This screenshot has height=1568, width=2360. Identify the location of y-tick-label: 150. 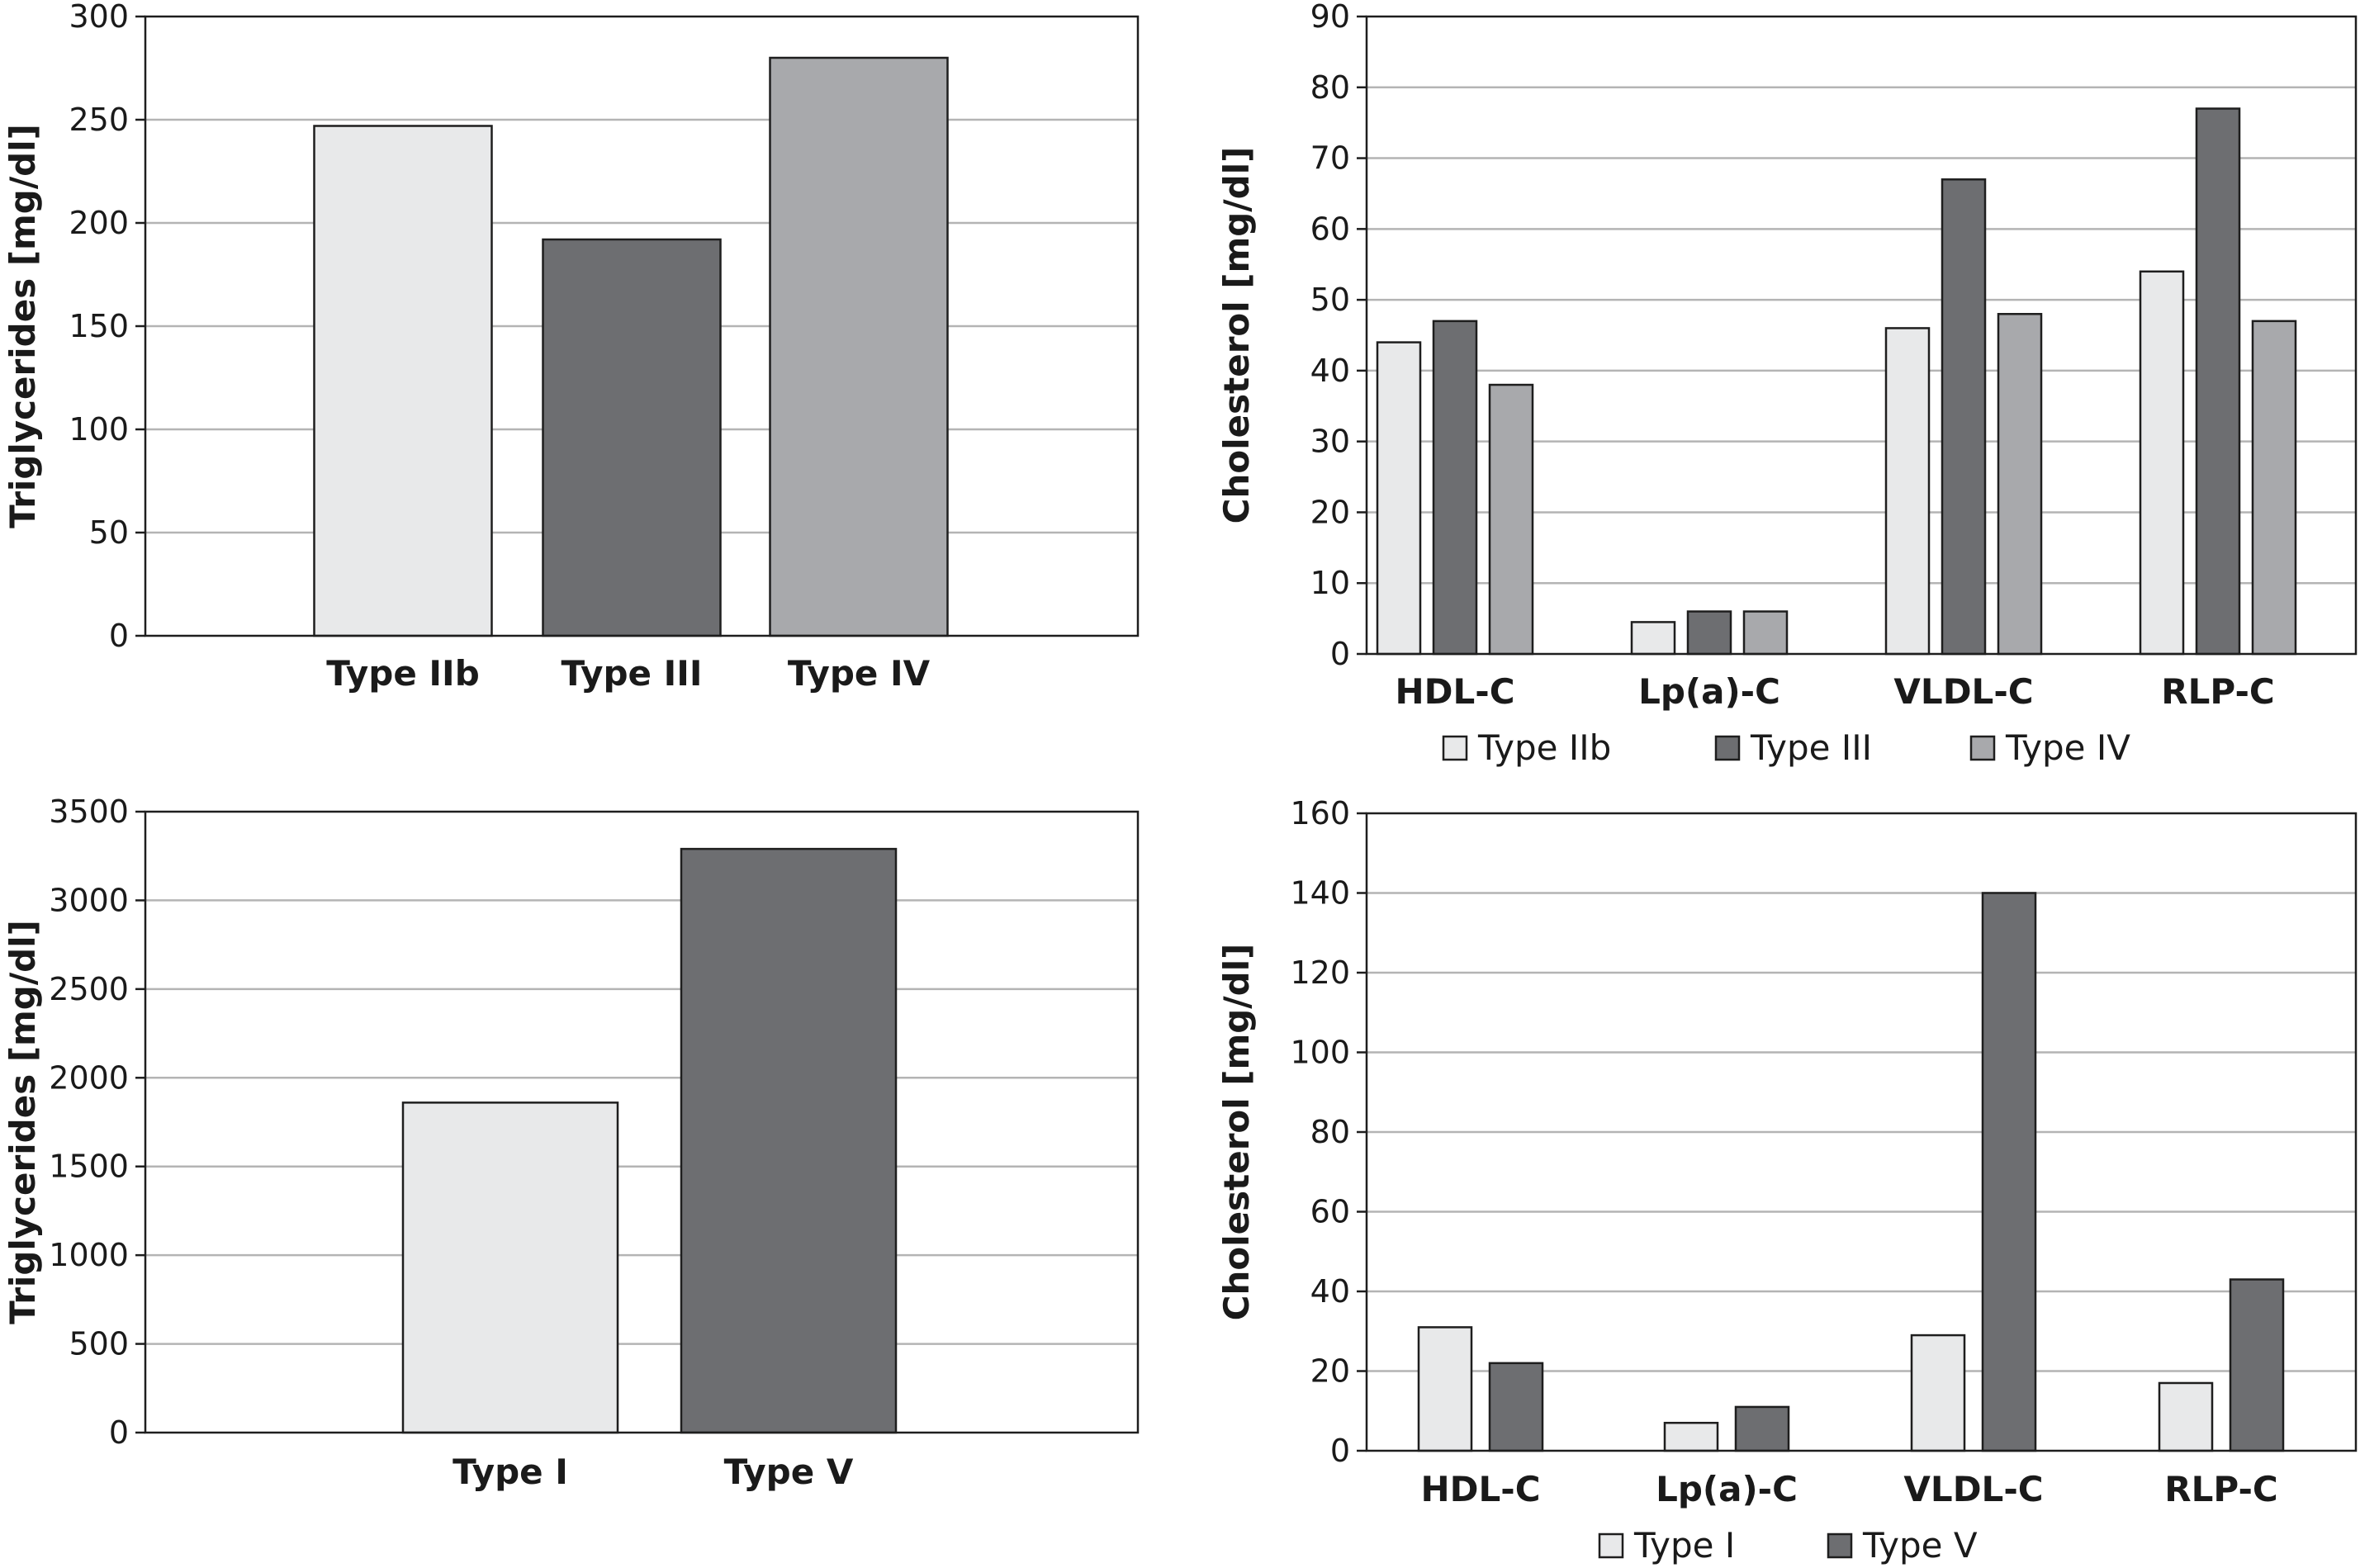
(99, 326).